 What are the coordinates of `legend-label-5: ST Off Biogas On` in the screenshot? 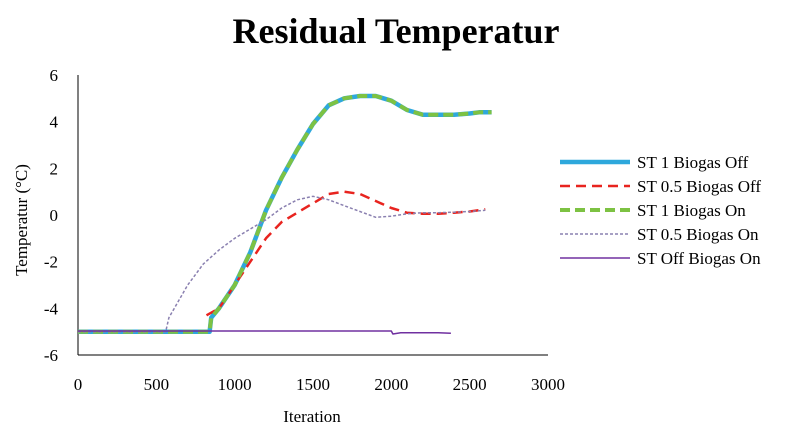 It's located at (699, 258).